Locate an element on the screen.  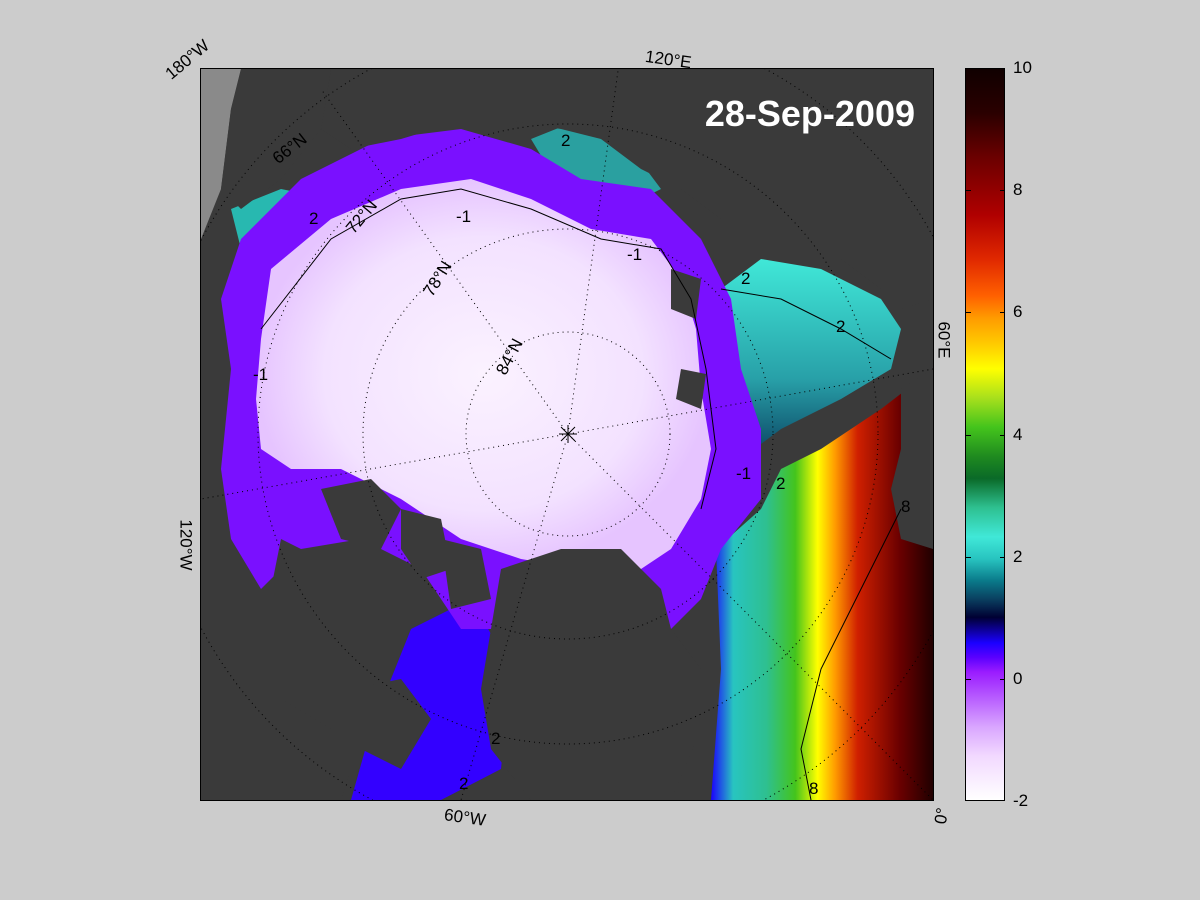
no-data-region is located at coordinates (221, 154).